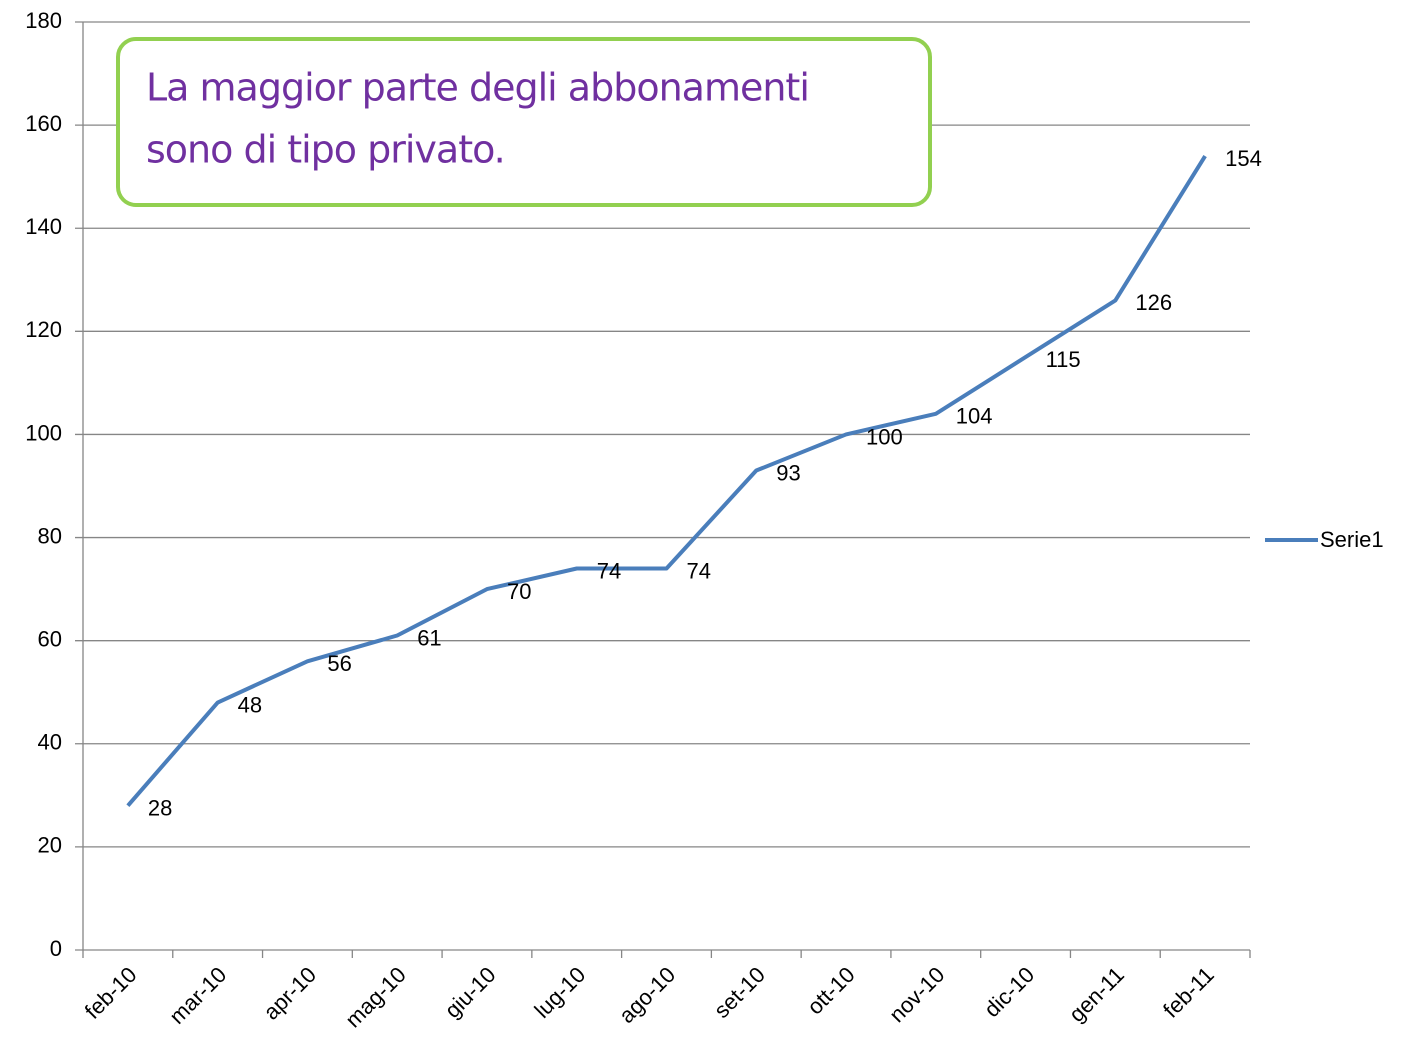 Image resolution: width=1426 pixels, height=1054 pixels. What do you see at coordinates (111, 993) in the screenshot?
I see `x-tick-label: feb-10` at bounding box center [111, 993].